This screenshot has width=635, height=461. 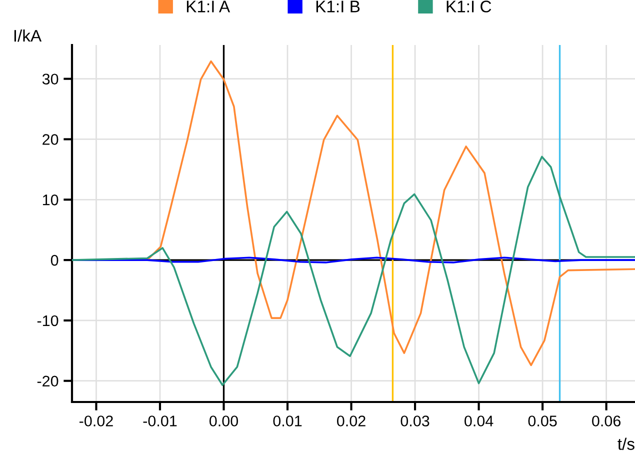 I want to click on legend-label: K1:I B, so click(x=338, y=6).